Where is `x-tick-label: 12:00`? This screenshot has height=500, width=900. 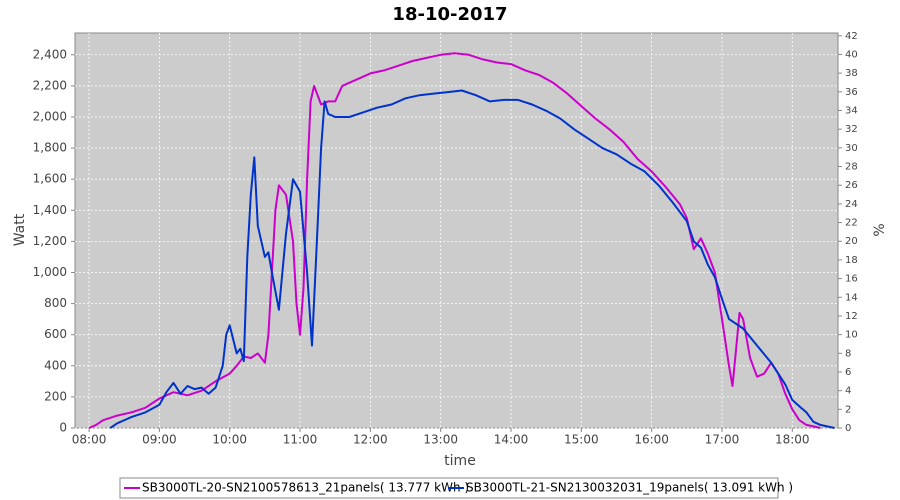 x-tick-label: 12:00 is located at coordinates (370, 440).